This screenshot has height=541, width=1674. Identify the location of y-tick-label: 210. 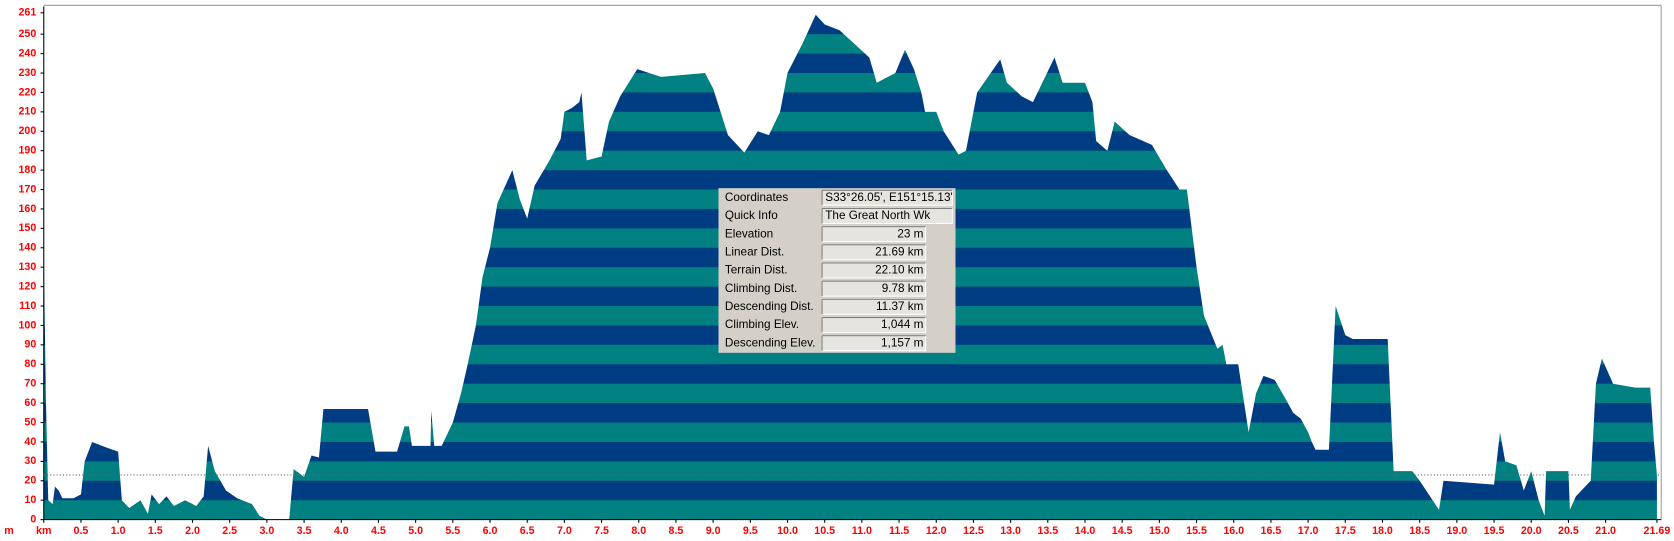
(27, 112).